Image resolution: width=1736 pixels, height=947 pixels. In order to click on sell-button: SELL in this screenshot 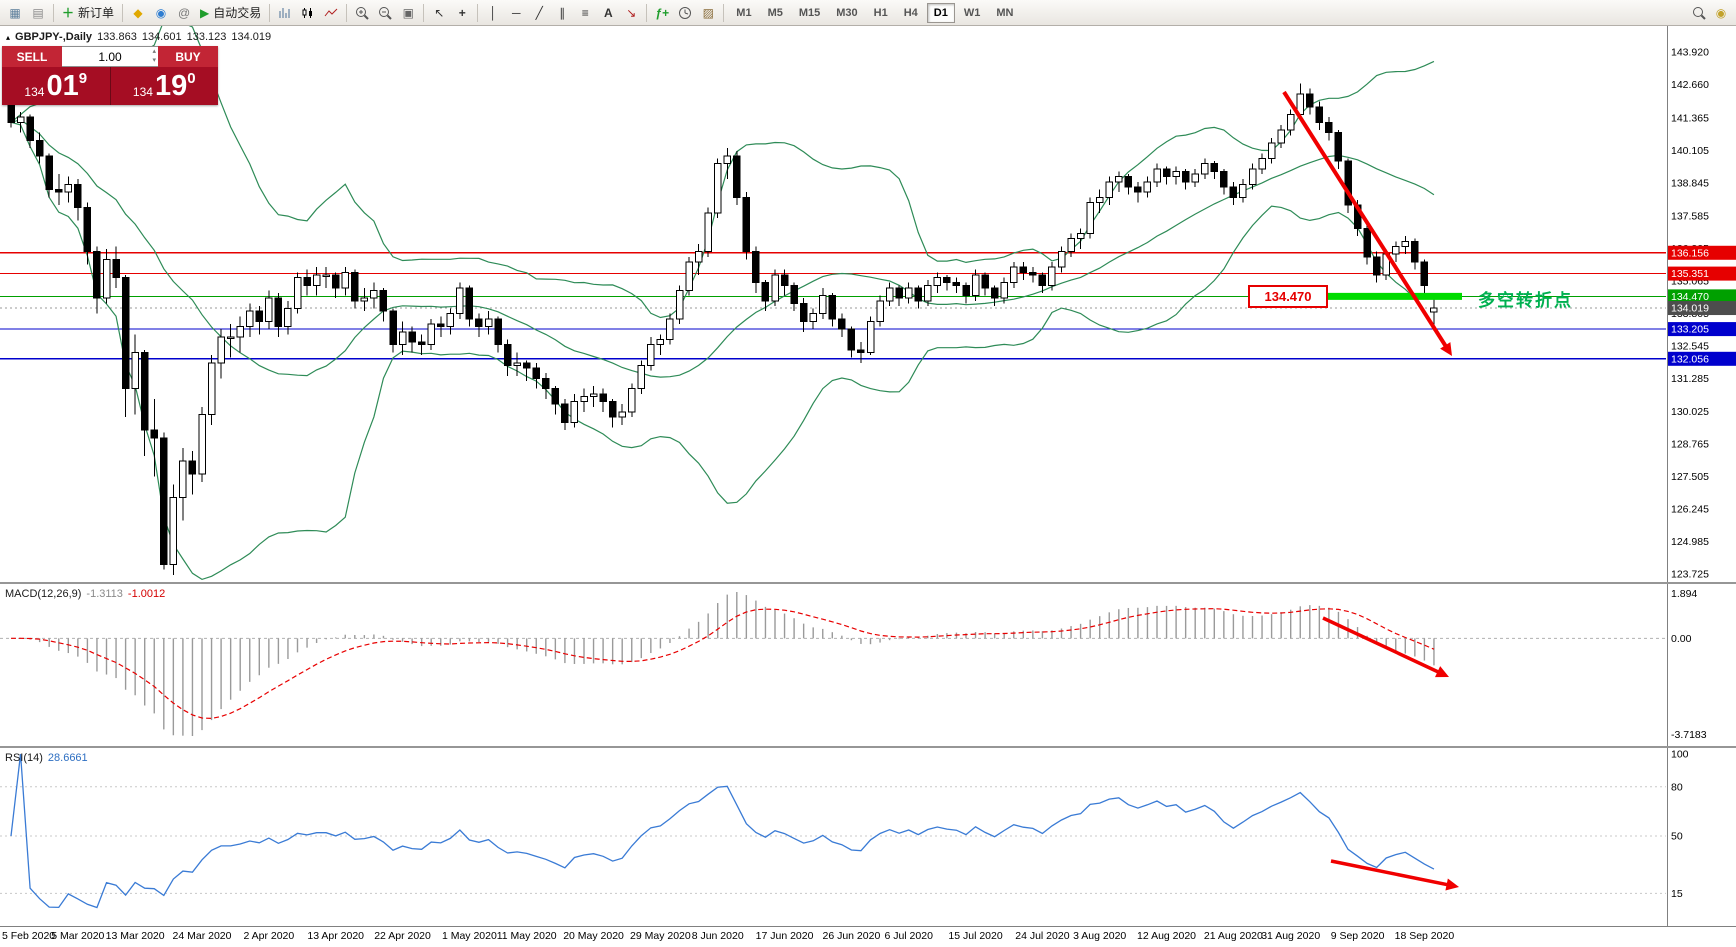, I will do `click(32, 56)`.